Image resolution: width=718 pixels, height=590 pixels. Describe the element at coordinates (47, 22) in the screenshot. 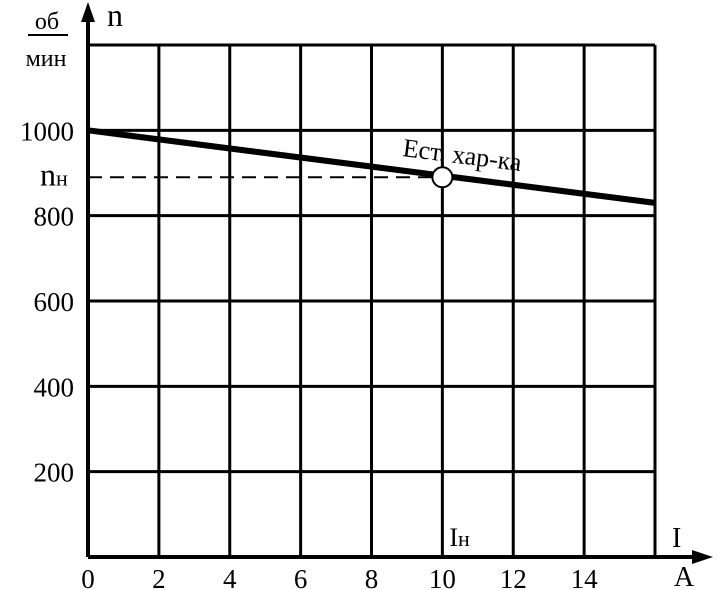

I see `y-unit-numerator: об` at that location.